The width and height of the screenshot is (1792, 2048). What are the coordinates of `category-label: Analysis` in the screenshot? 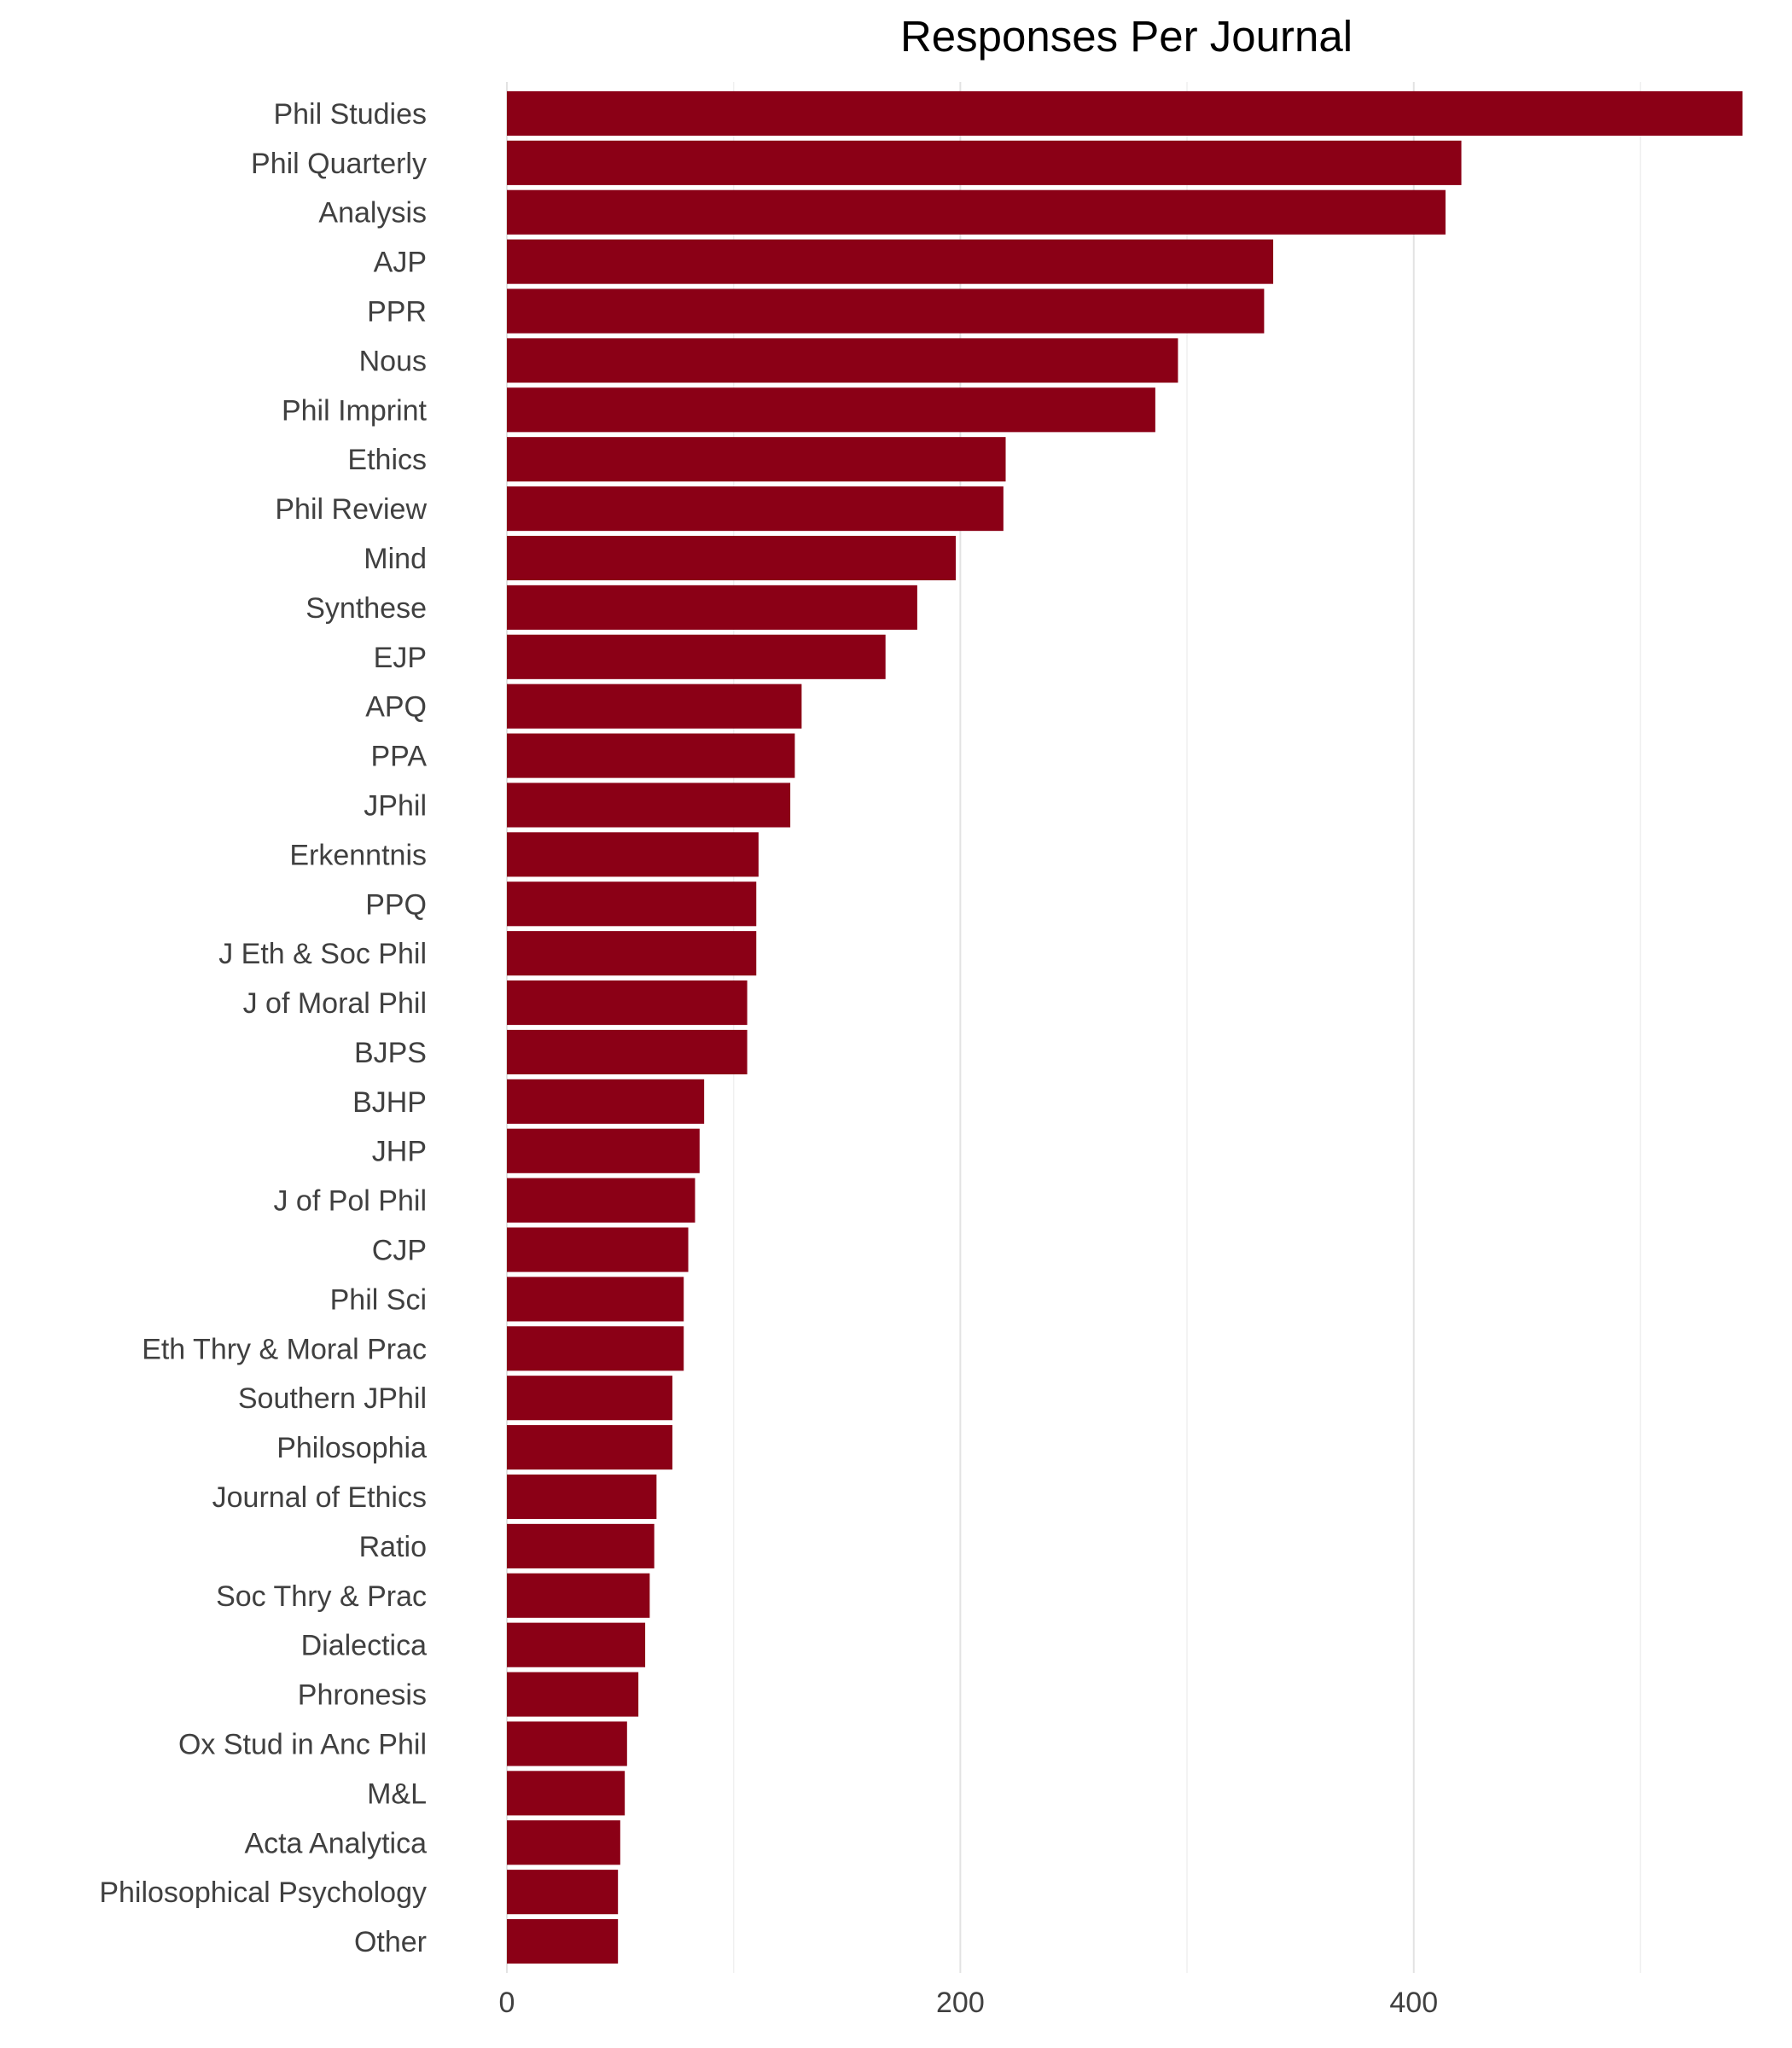 It's located at (372, 213).